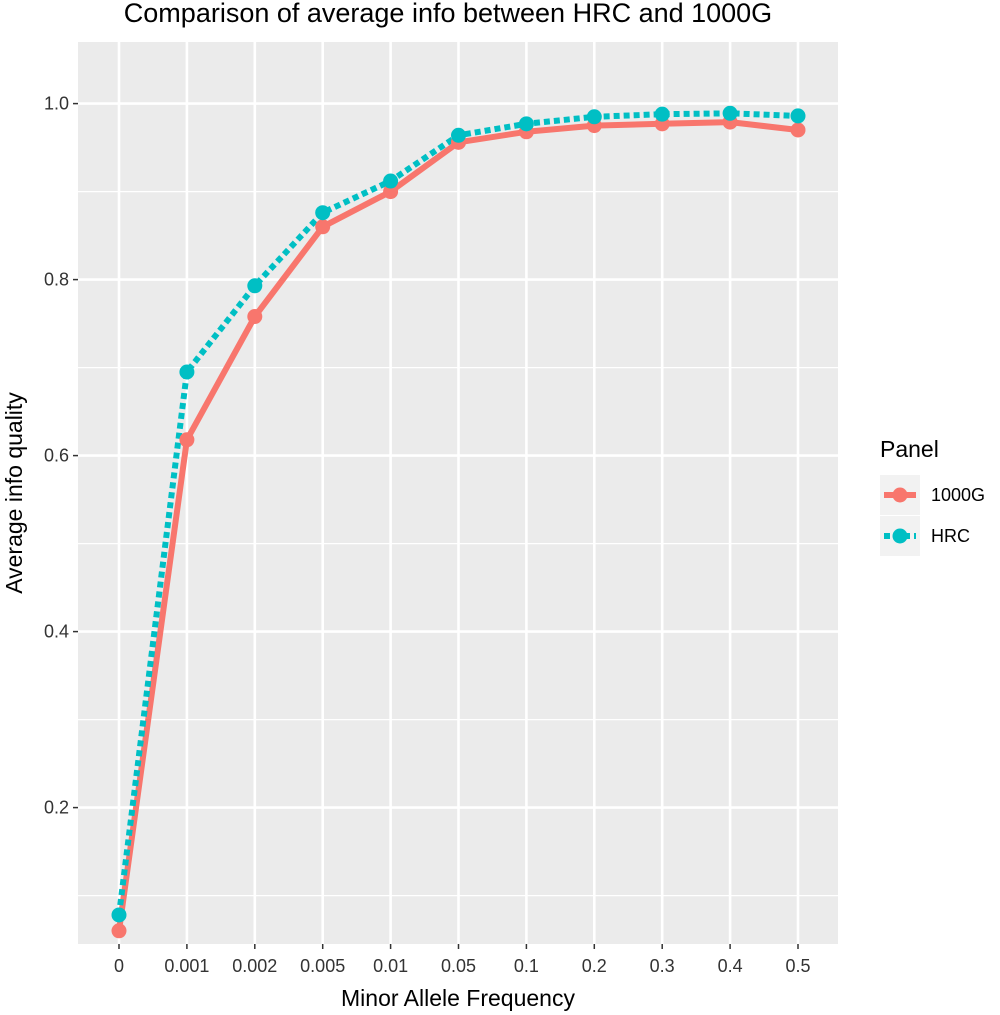 The width and height of the screenshot is (1000, 1015). I want to click on y-tick-label: 0.2, so click(56, 808).